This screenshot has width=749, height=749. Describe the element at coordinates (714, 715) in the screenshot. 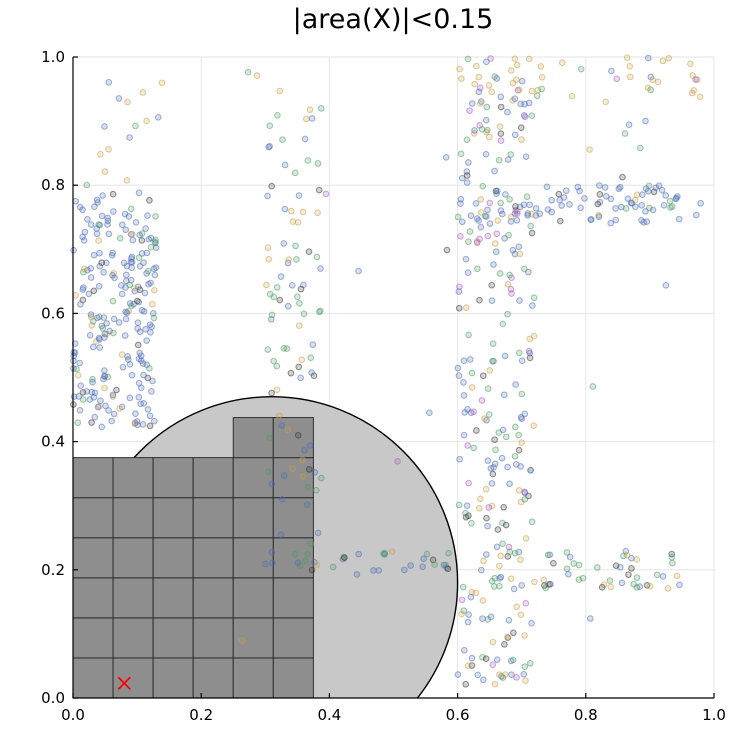

I see `x-tick-label: 1.0` at that location.